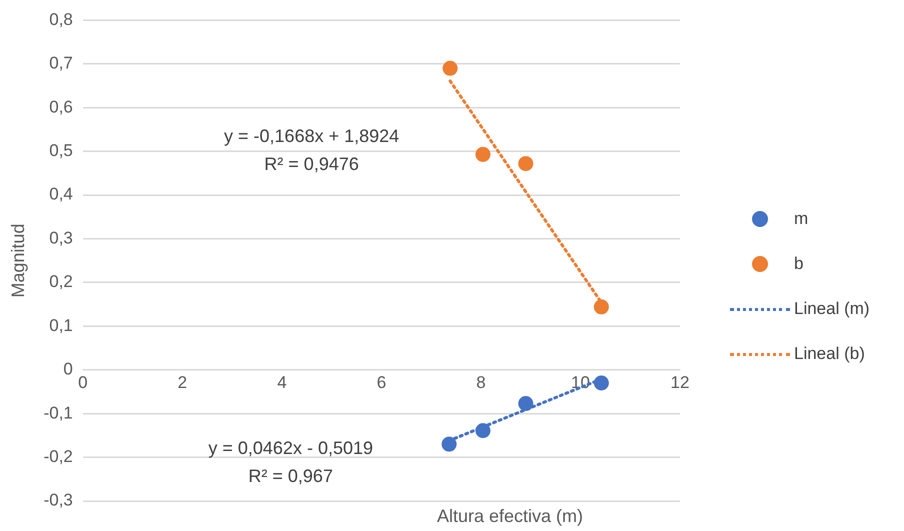 The width and height of the screenshot is (904, 531). Describe the element at coordinates (61, 238) in the screenshot. I see `y-tick-label: 0,3` at that location.